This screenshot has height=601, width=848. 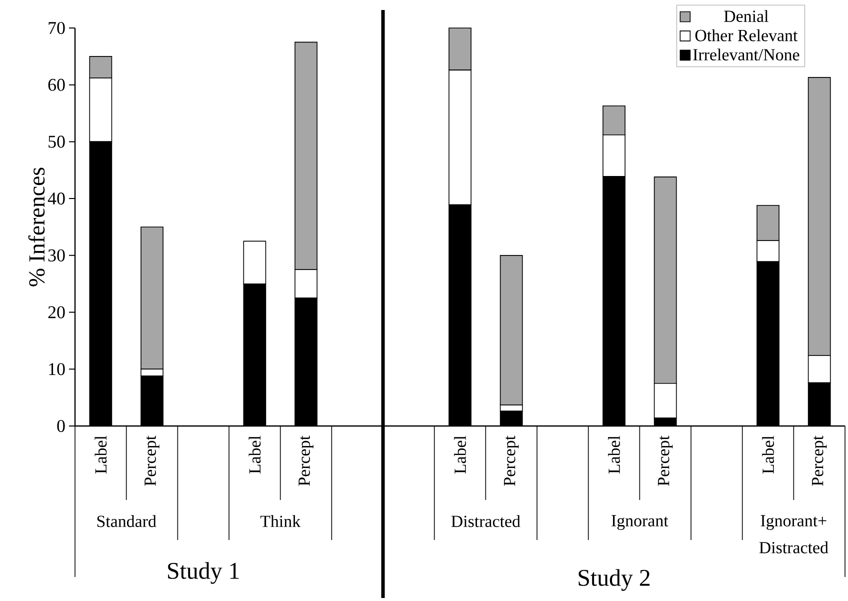 What do you see at coordinates (793, 534) in the screenshot?
I see `text: Ignorant+ Distracted` at bounding box center [793, 534].